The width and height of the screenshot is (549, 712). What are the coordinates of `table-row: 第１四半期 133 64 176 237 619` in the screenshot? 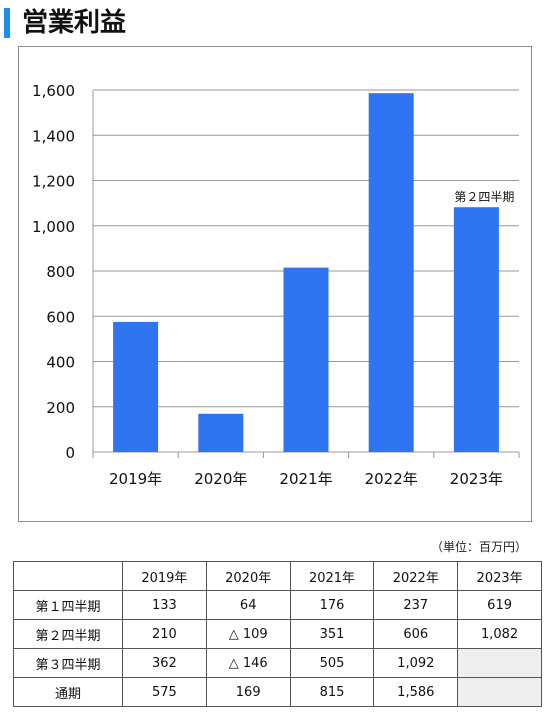 It's located at (277, 605).